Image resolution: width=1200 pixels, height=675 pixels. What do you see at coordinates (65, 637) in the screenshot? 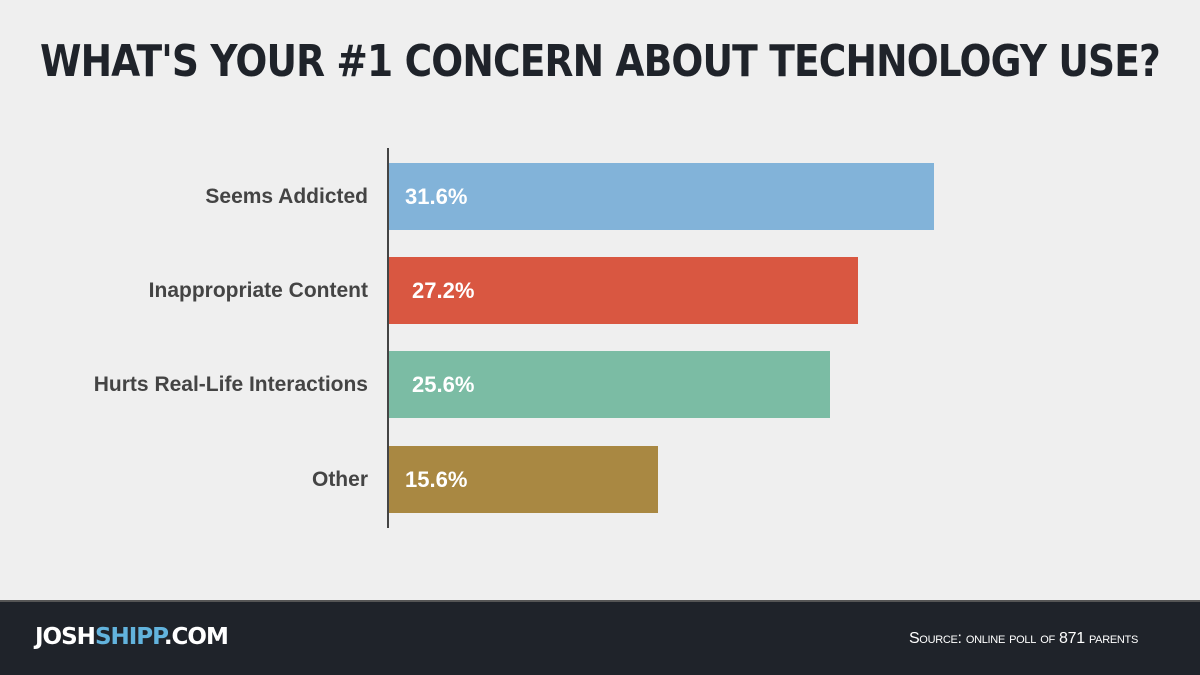
I see `logo-part-josh: JOSH` at bounding box center [65, 637].